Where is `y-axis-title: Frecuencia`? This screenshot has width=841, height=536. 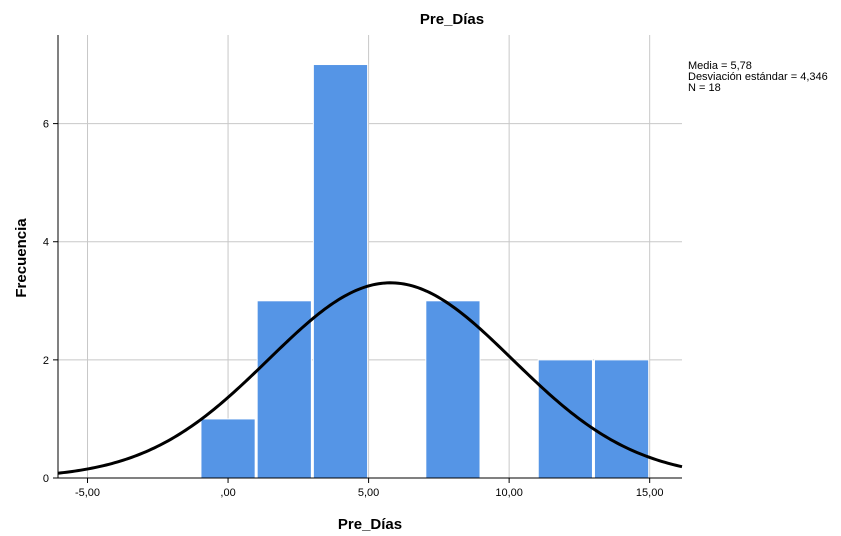 y-axis-title: Frecuencia is located at coordinates (21, 258).